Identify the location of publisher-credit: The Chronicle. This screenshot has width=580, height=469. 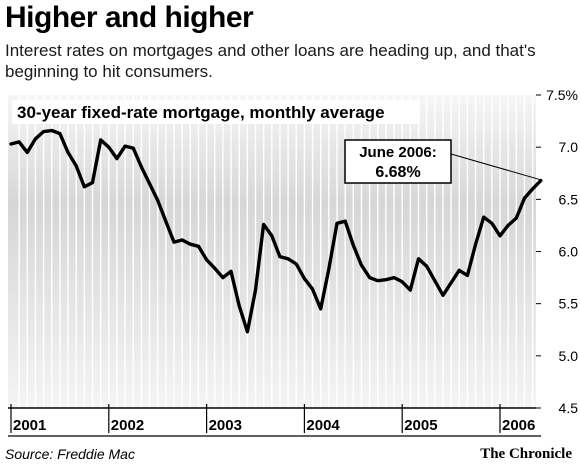
(526, 454).